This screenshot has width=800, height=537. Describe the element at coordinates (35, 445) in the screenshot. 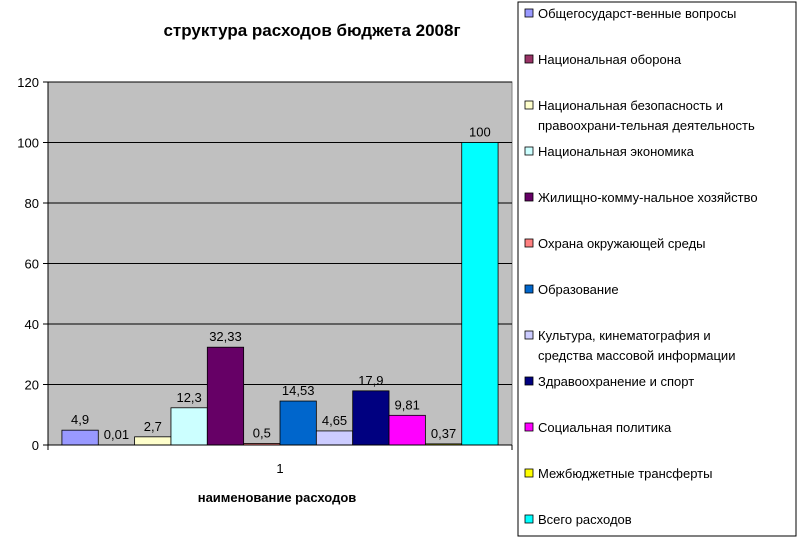

I see `y-tick-label: 0` at that location.